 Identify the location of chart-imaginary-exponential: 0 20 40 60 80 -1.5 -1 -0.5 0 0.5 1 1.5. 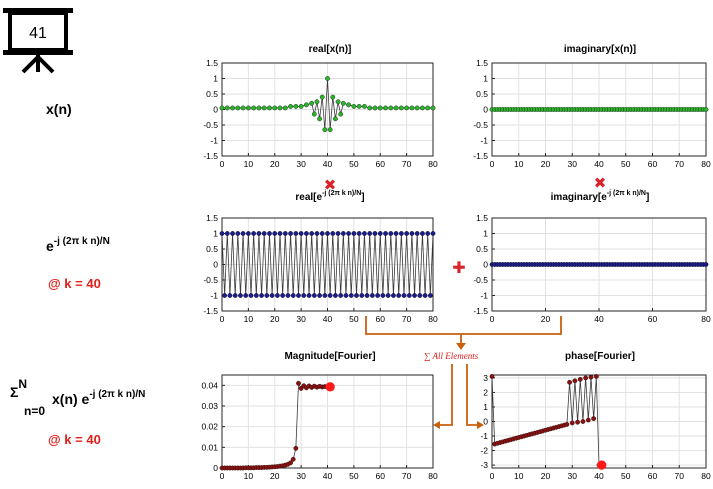
(592, 268).